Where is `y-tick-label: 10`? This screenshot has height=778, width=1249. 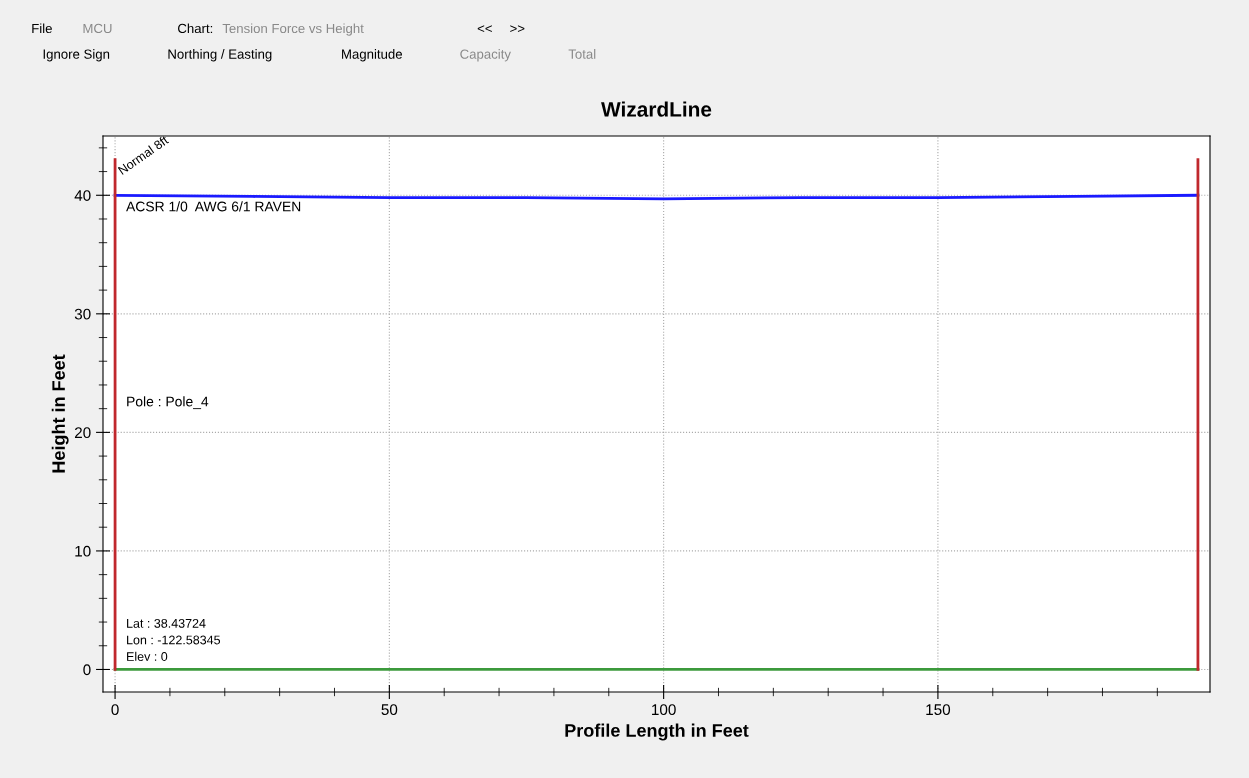
y-tick-label: 10 is located at coordinates (83, 551).